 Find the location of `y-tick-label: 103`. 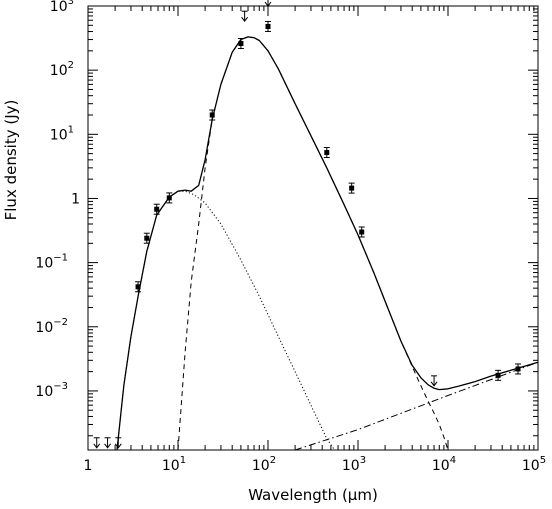

y-tick-label: 103 is located at coordinates (62, 7).